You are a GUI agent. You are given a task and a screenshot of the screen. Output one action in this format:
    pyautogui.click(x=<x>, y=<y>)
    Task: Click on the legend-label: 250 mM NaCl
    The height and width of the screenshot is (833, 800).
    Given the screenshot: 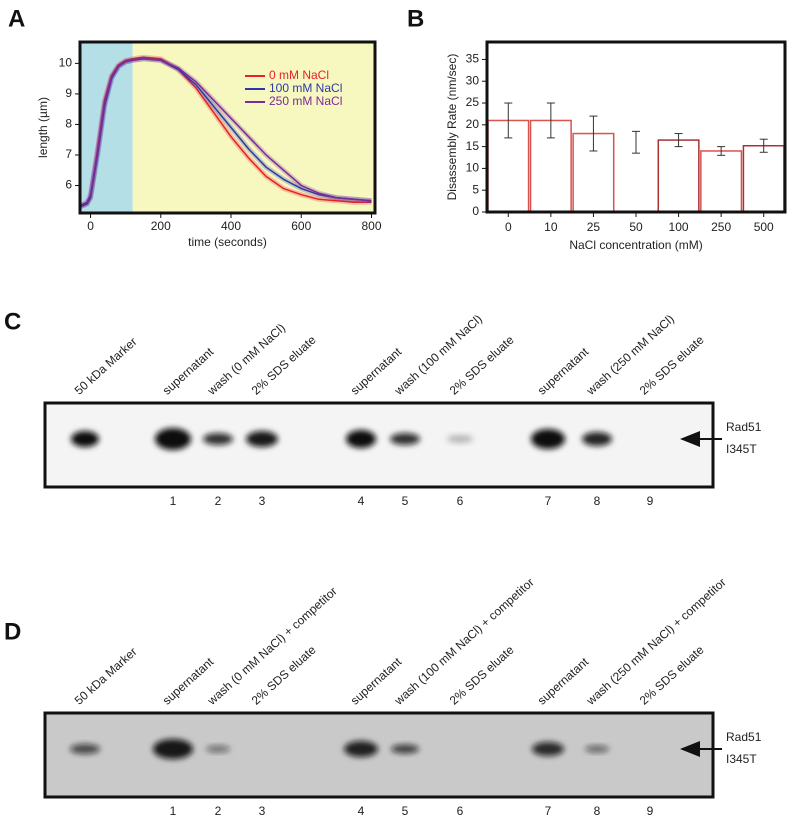 What is the action you would take?
    pyautogui.click(x=305, y=101)
    